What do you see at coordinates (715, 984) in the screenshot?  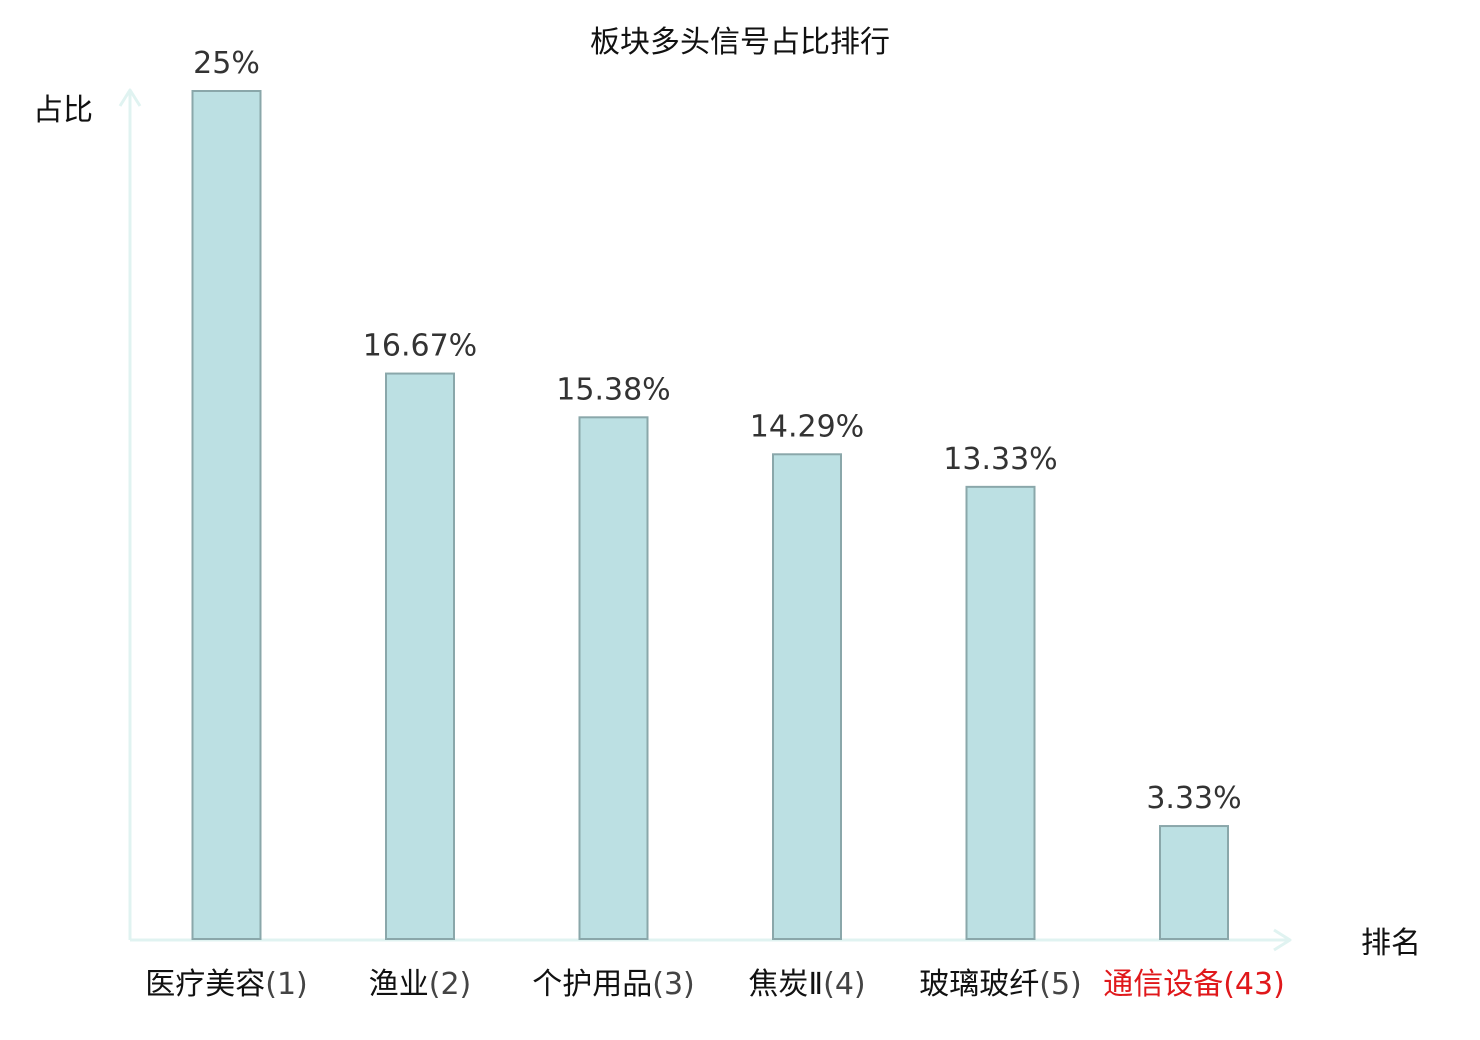 I see `category-labels-group: 医疗美容(1) 渔业(2) 个护用品(3) 焦炭Ⅱ(4) 玻璃玻纤(5) 通信设备(43)` at bounding box center [715, 984].